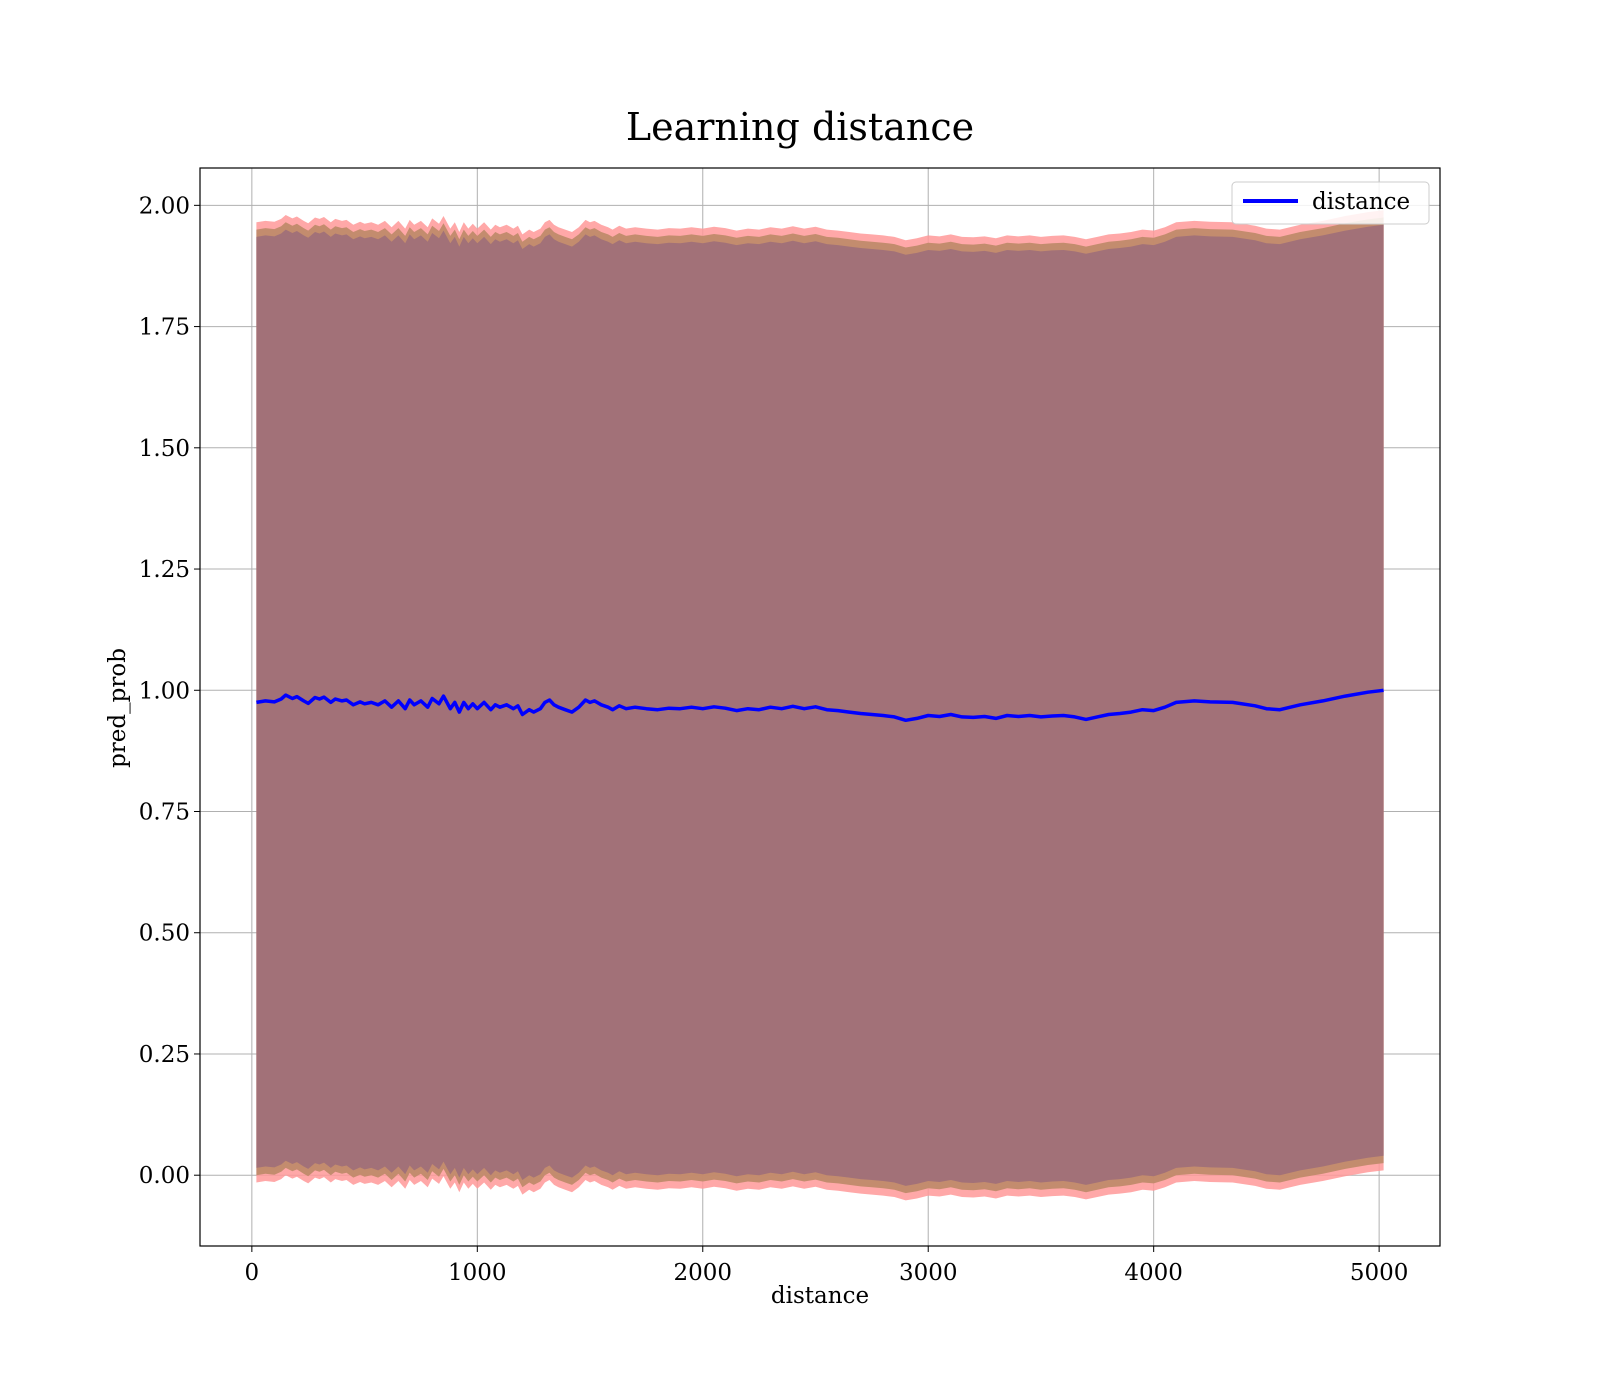 The height and width of the screenshot is (1400, 1600). What do you see at coordinates (164, 1176) in the screenshot?
I see `y-tick-label: 0.00` at bounding box center [164, 1176].